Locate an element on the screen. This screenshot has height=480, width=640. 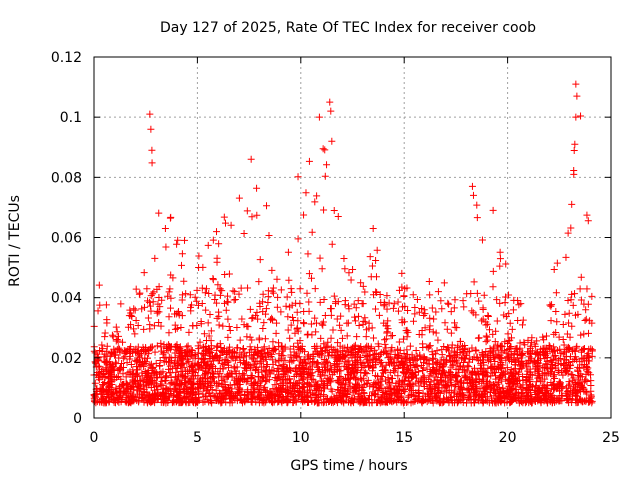
x-tick-label: 20 is located at coordinates (508, 438).